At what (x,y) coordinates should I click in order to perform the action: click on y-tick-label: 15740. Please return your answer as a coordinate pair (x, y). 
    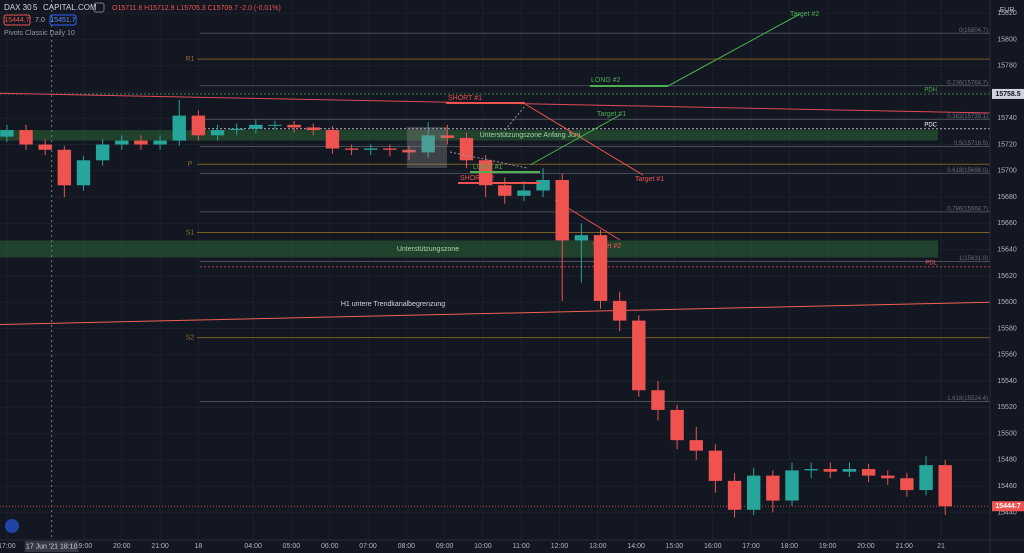
    Looking at the image, I should click on (1007, 118).